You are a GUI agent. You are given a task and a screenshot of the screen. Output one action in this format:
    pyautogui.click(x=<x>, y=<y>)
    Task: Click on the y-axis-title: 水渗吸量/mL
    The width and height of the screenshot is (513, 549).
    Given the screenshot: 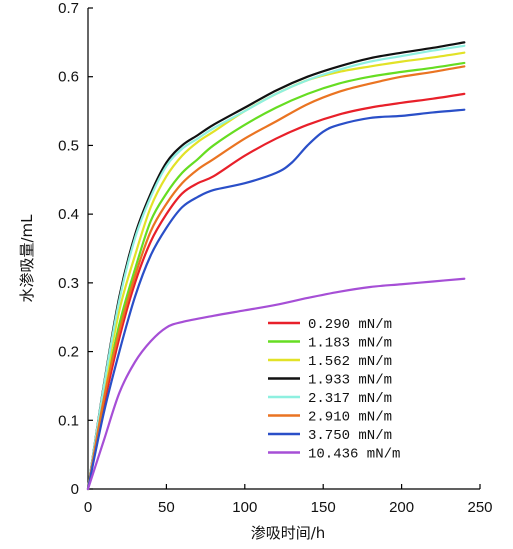 What is the action you would take?
    pyautogui.click(x=27, y=258)
    